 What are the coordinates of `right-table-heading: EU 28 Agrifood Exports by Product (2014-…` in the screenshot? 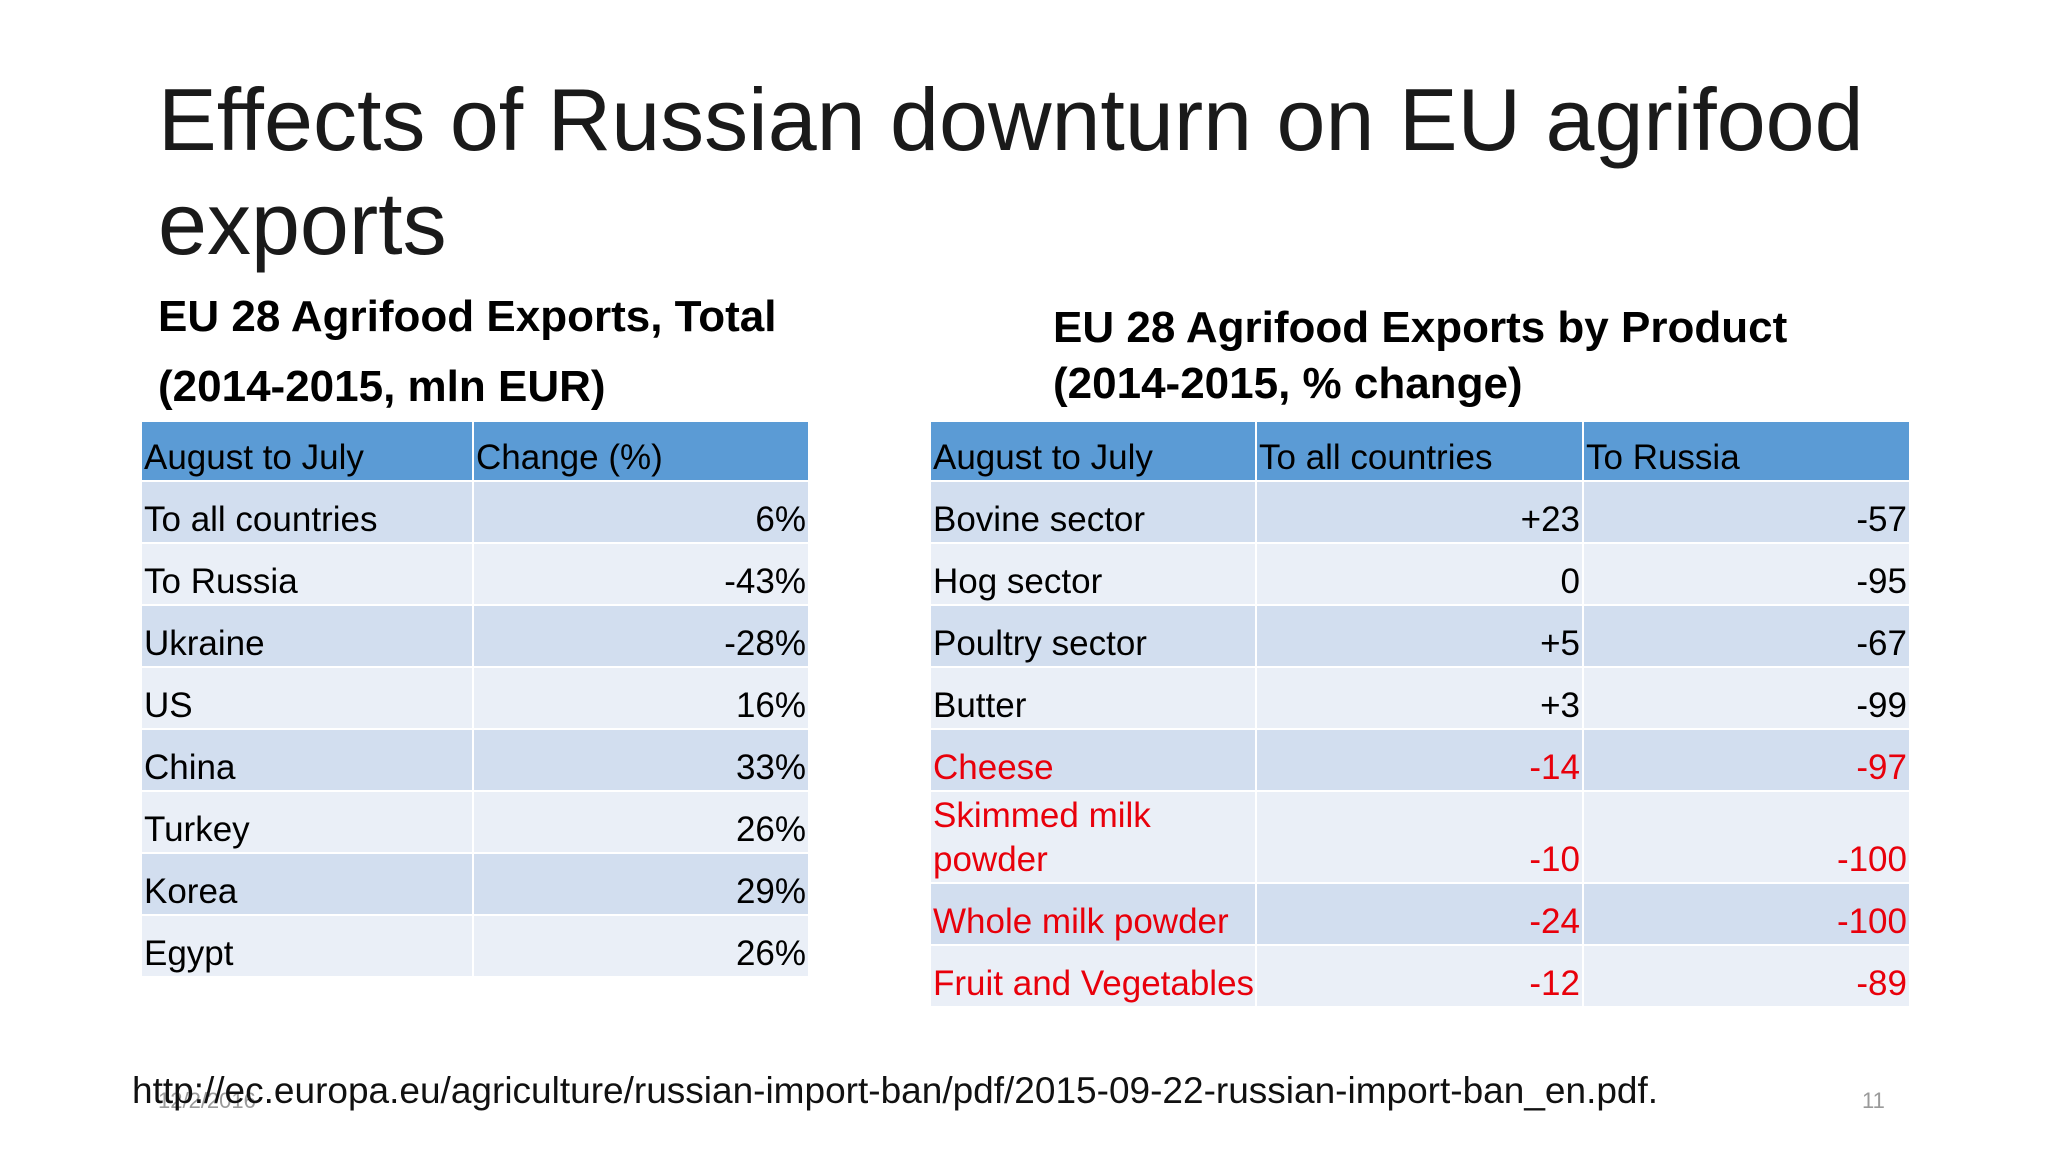 It's located at (1420, 356).